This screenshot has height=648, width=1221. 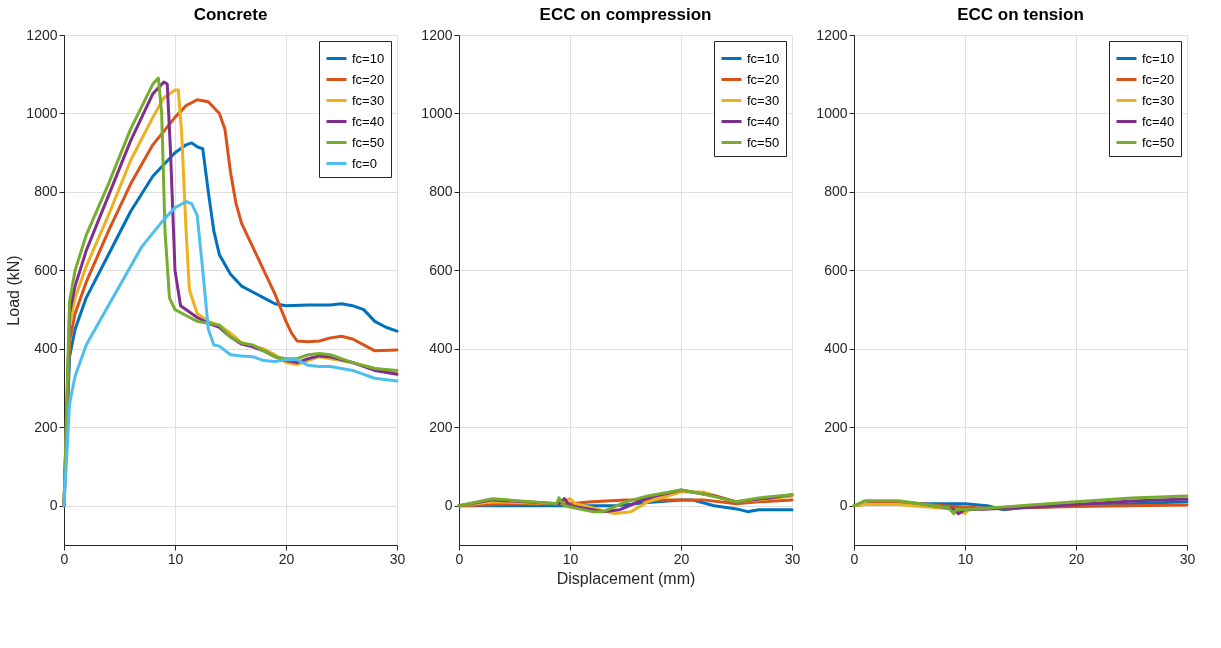 I want to click on x-axis-title: Displacement (mm), so click(x=626, y=578).